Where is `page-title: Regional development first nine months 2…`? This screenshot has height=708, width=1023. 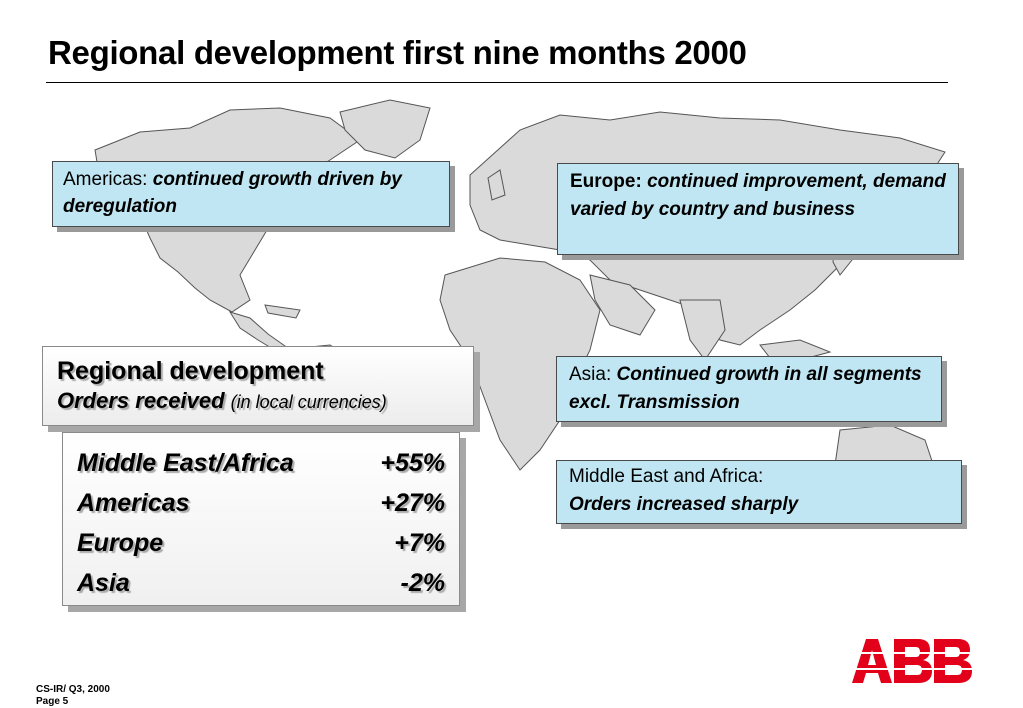
page-title: Regional development first nine months 2… is located at coordinates (397, 52).